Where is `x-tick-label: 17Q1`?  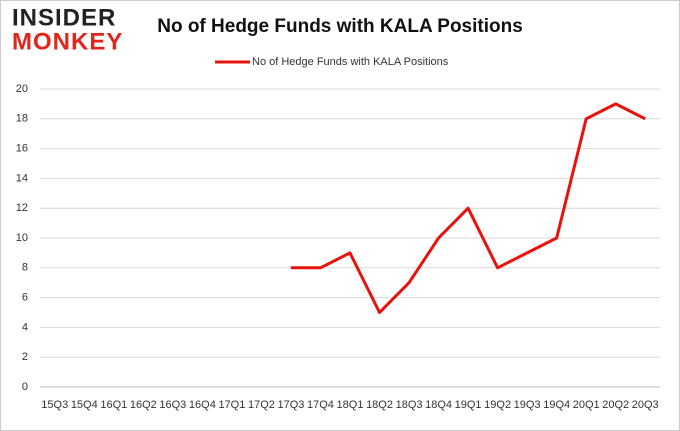 x-tick-label: 17Q1 is located at coordinates (231, 405).